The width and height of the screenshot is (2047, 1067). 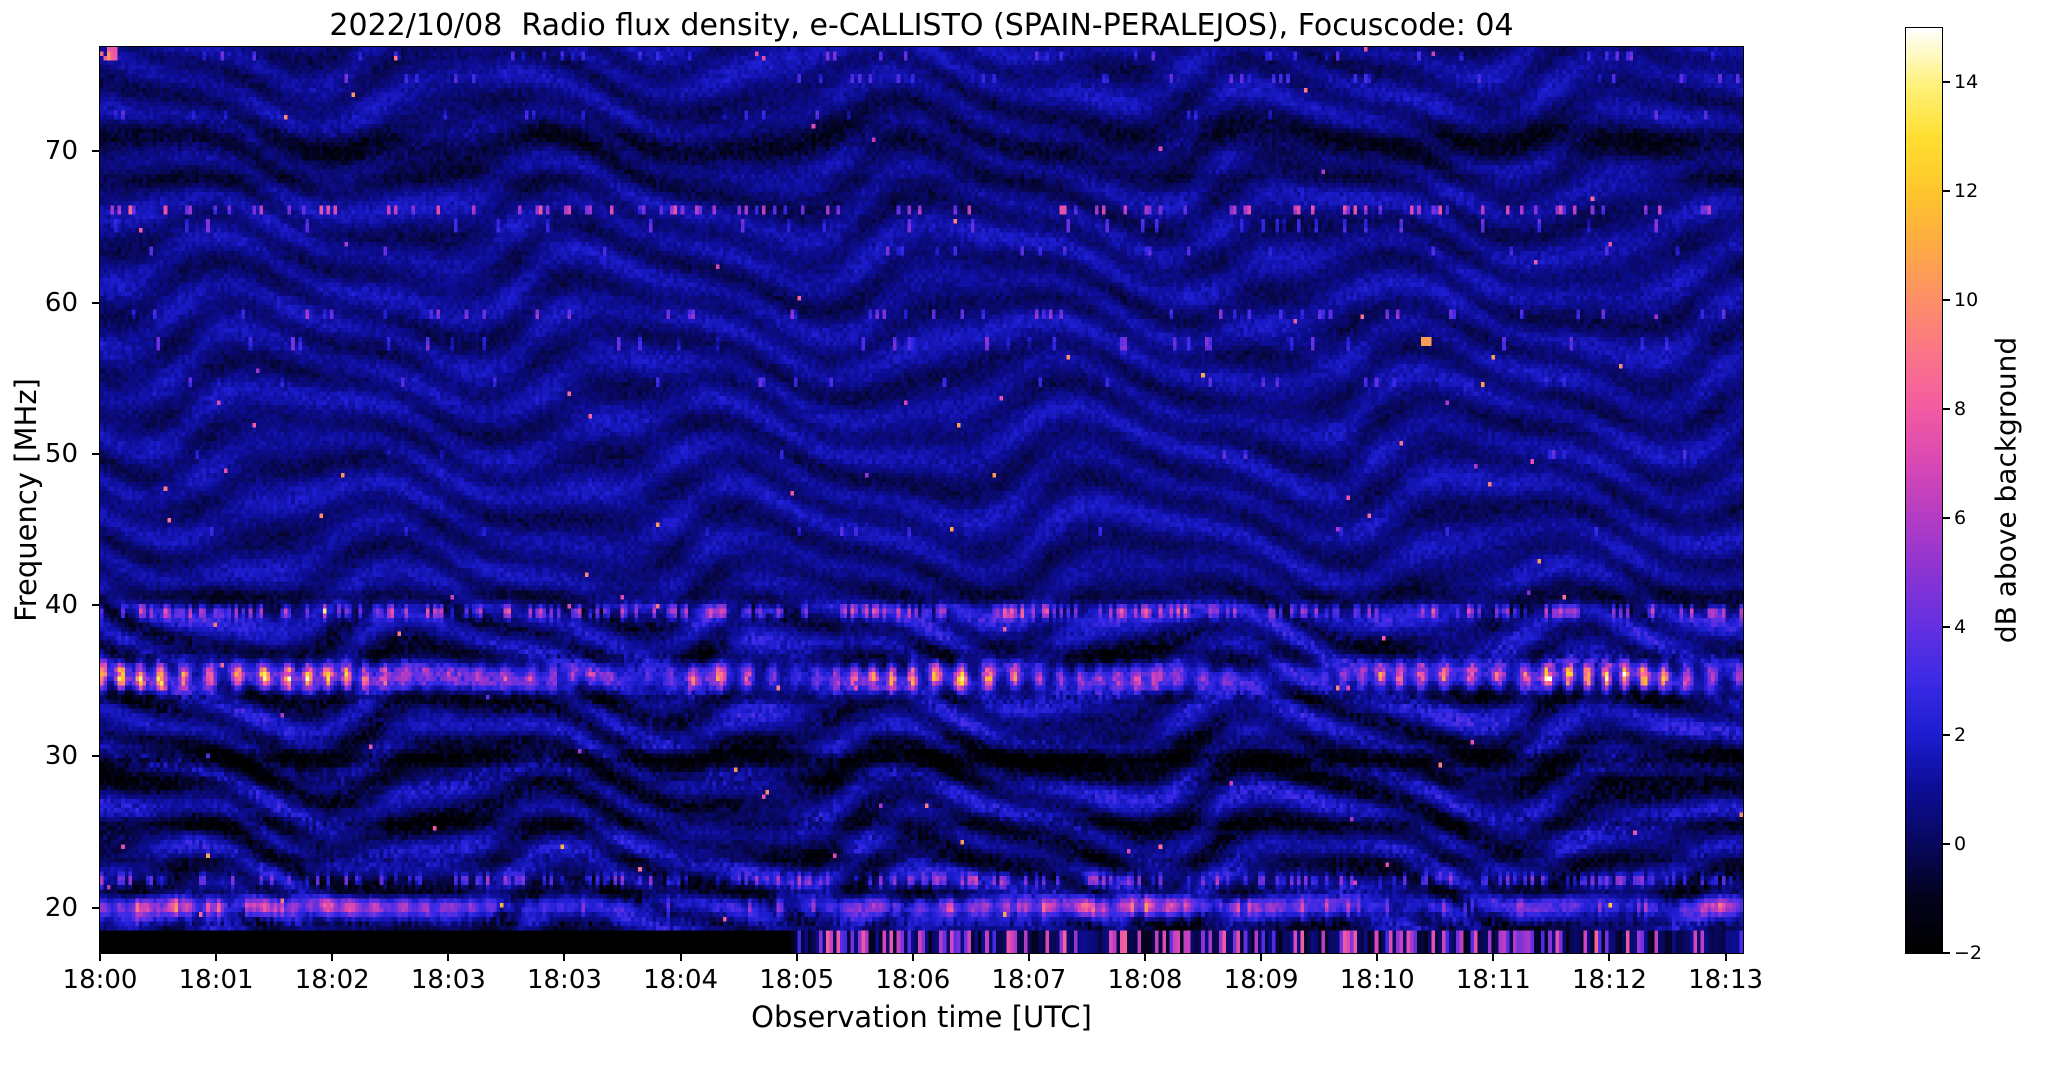 What do you see at coordinates (61, 756) in the screenshot?
I see `y-tick-label: 30` at bounding box center [61, 756].